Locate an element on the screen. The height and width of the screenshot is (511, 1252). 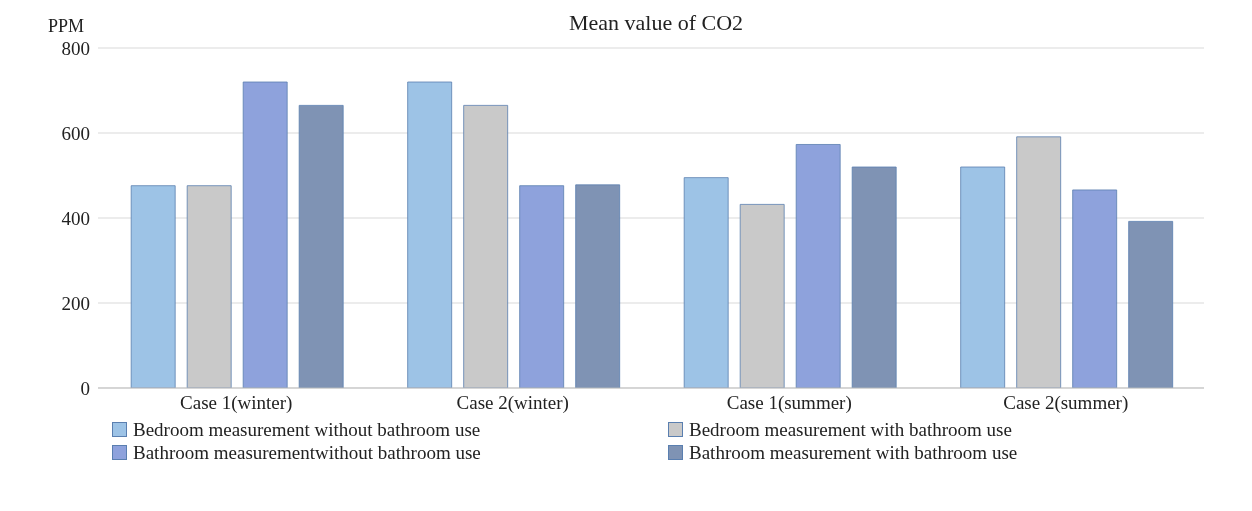
x-tick-label: Case 2(summer) is located at coordinates (1066, 403).